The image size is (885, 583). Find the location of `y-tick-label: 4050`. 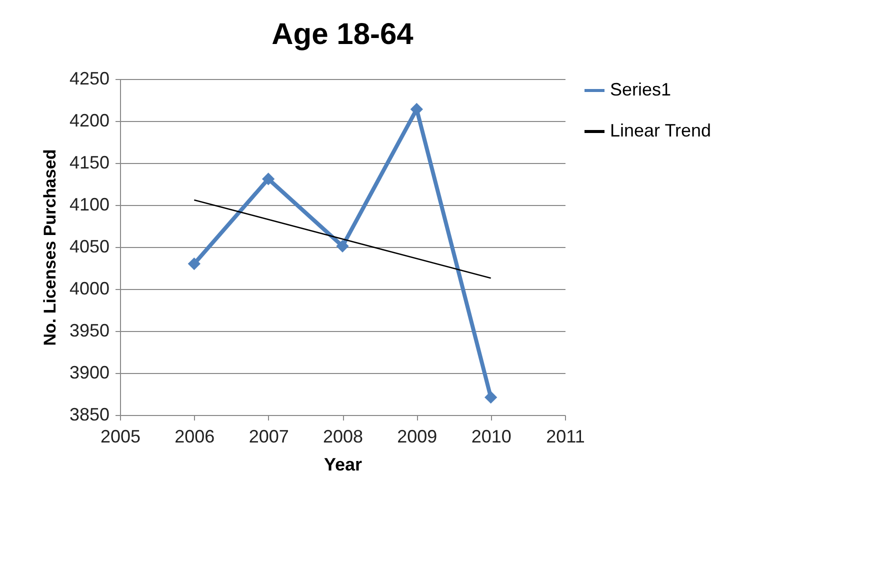

y-tick-label: 4050 is located at coordinates (89, 246).